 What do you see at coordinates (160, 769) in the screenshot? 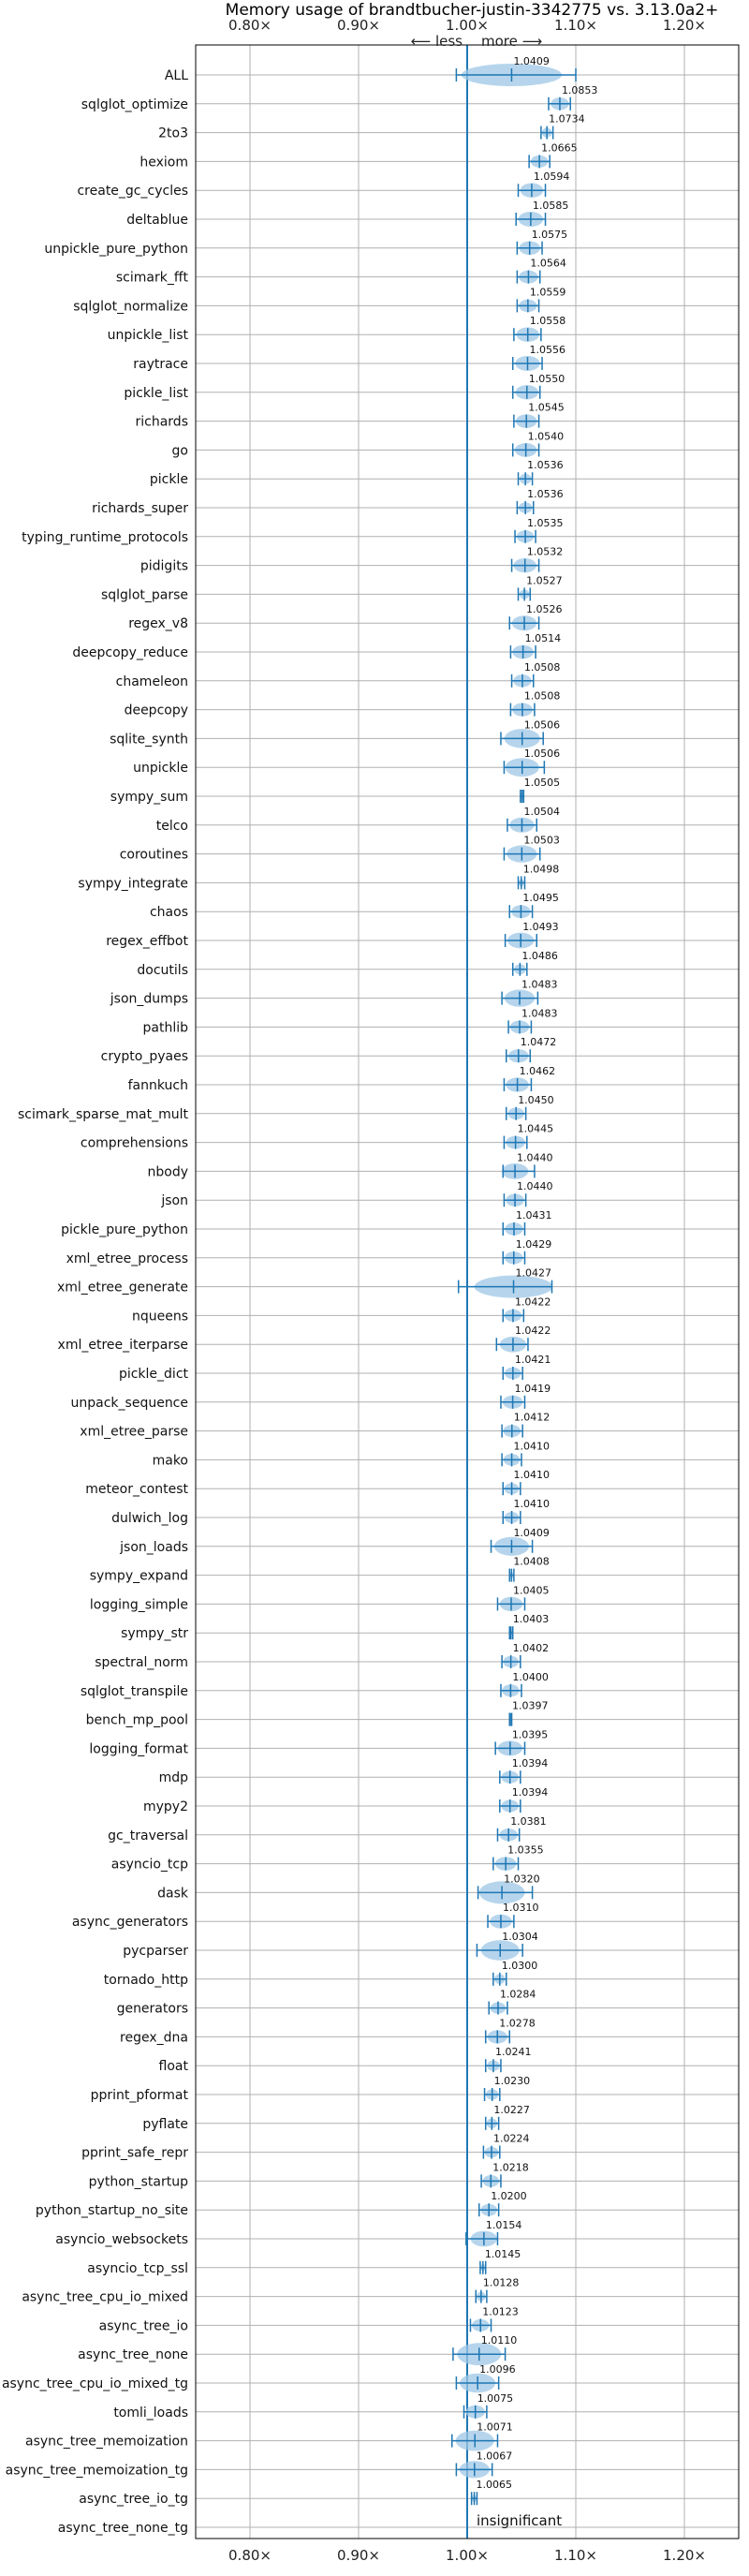
I see `category-label: unpickle` at bounding box center [160, 769].